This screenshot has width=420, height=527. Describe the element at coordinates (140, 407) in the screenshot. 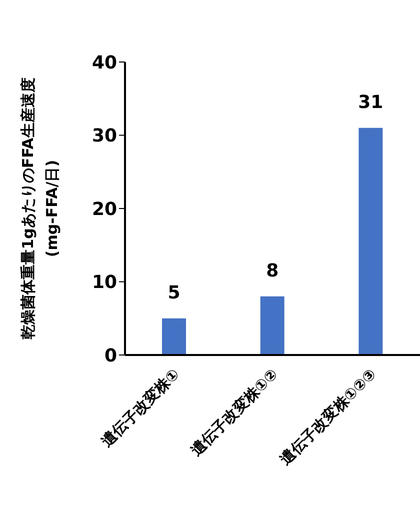

I see `x-tick-label: 遺伝子改変株①` at that location.